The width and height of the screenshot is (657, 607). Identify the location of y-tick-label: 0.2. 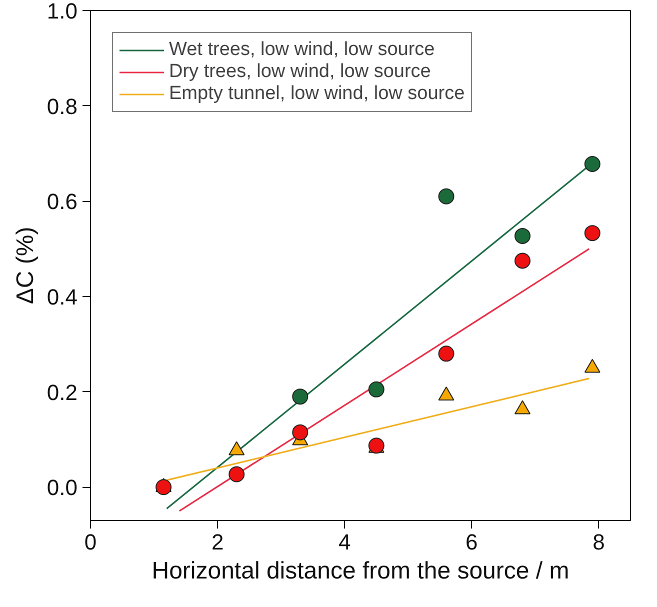
(62, 392).